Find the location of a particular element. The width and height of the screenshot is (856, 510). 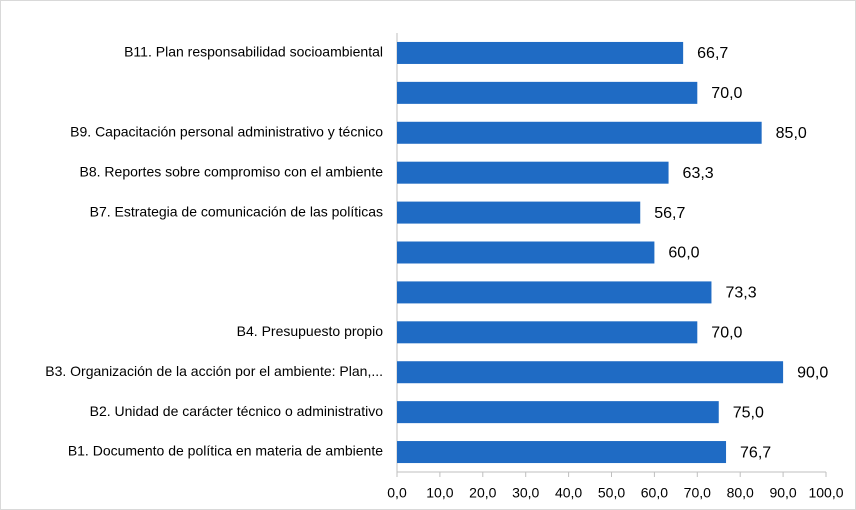

value-label: 76,7 is located at coordinates (755, 452).